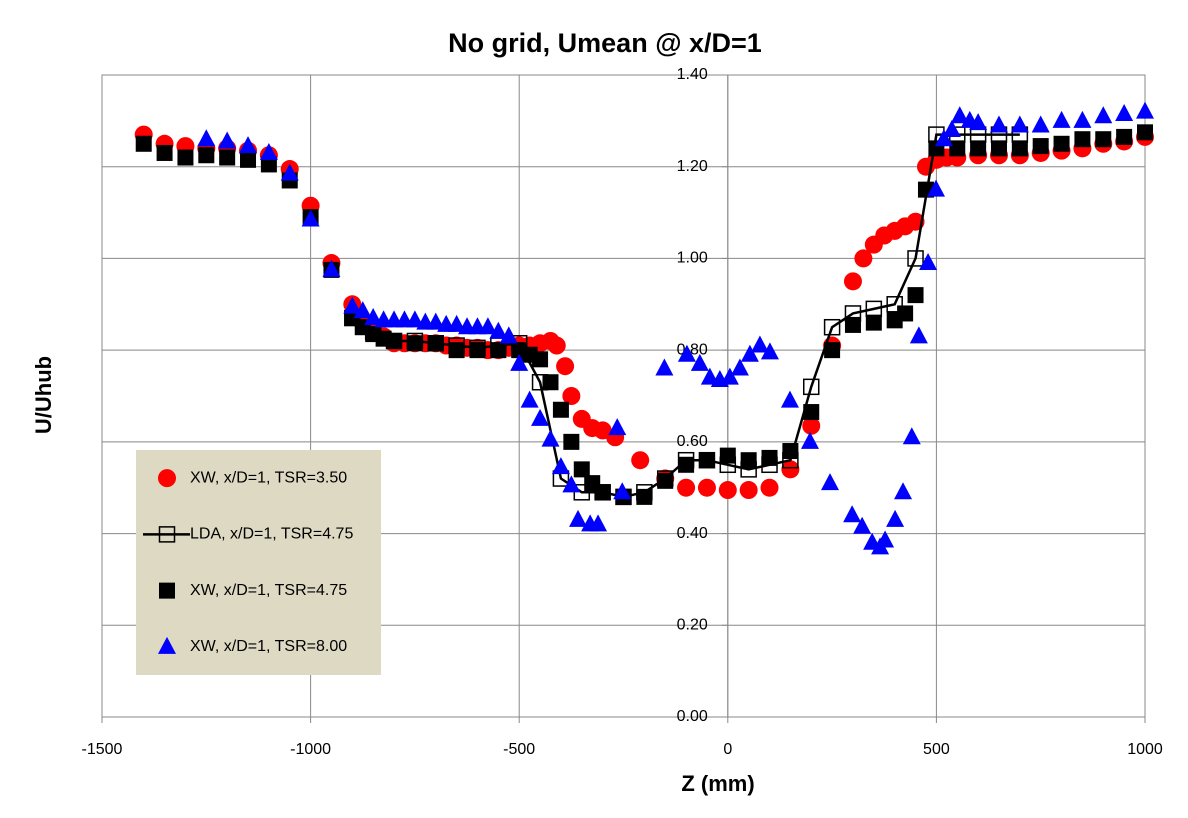  I want to click on y-tick-label: 0.60, so click(692, 441).